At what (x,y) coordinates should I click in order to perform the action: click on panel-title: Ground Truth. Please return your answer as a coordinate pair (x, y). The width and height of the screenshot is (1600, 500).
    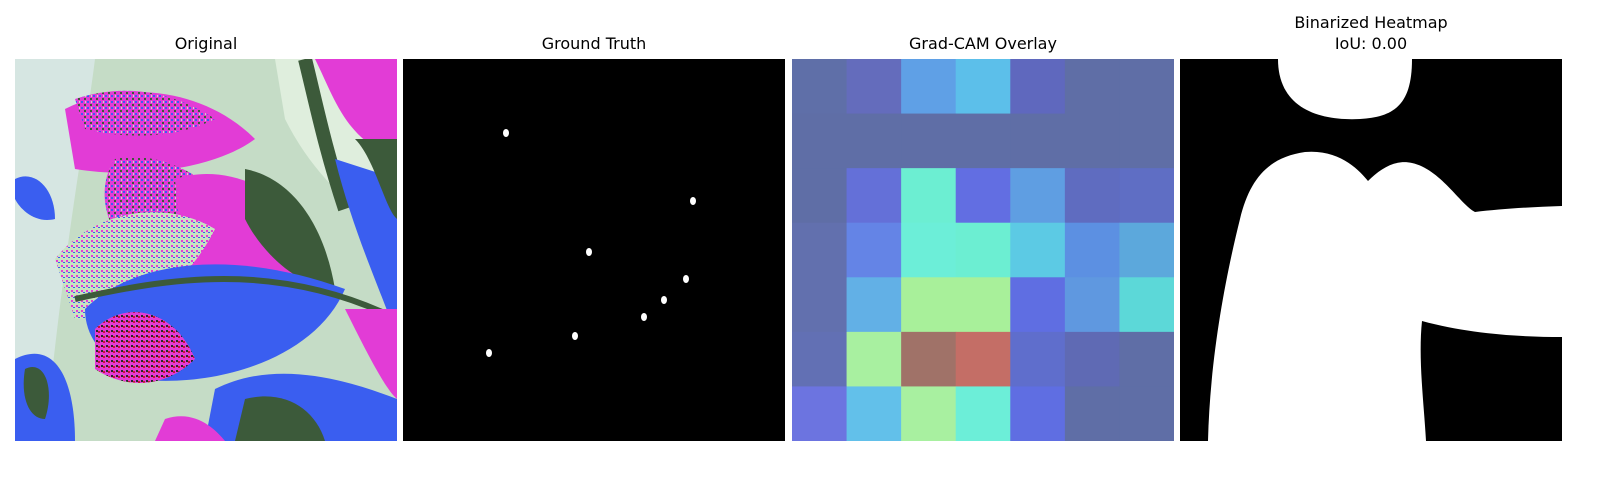
    Looking at the image, I should click on (594, 43).